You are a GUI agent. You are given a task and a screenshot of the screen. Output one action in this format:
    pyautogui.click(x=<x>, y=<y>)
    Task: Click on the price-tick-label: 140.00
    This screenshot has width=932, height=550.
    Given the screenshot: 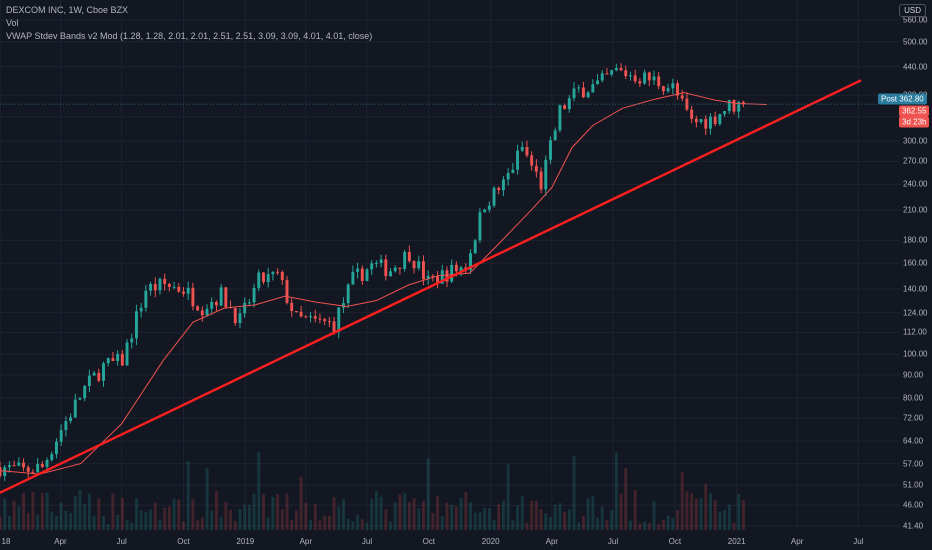 What is the action you would take?
    pyautogui.click(x=915, y=289)
    